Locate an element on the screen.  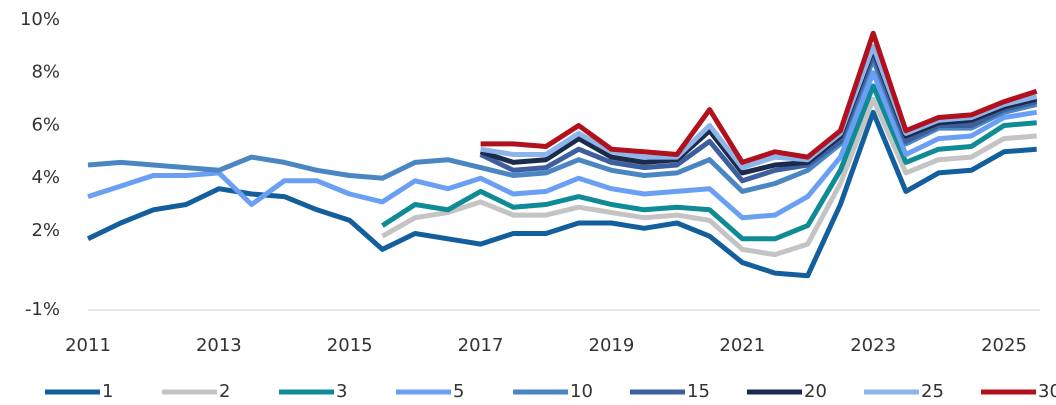
legend-label: 3 is located at coordinates (341, 391).